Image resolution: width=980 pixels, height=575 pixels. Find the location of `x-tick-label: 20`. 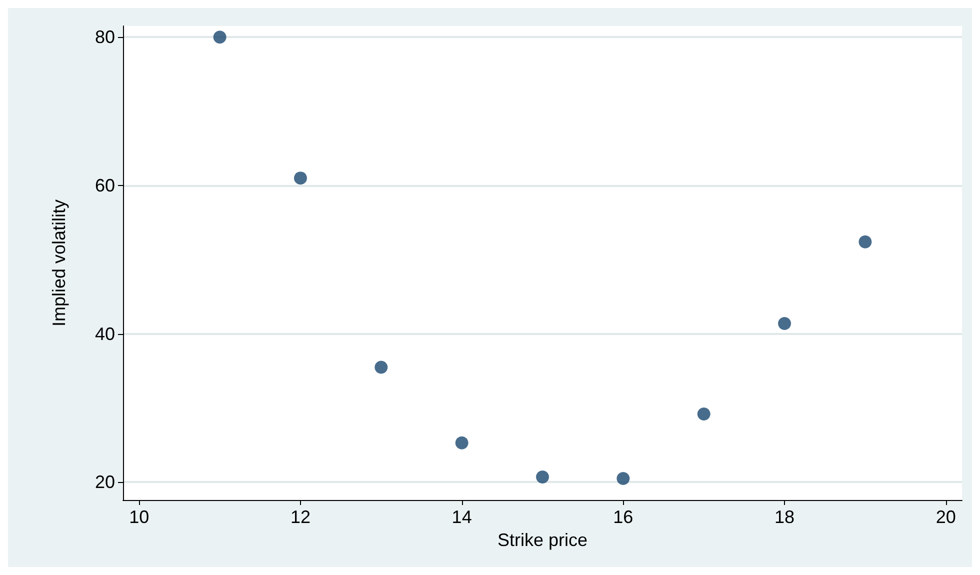

x-tick-label: 20 is located at coordinates (946, 517).